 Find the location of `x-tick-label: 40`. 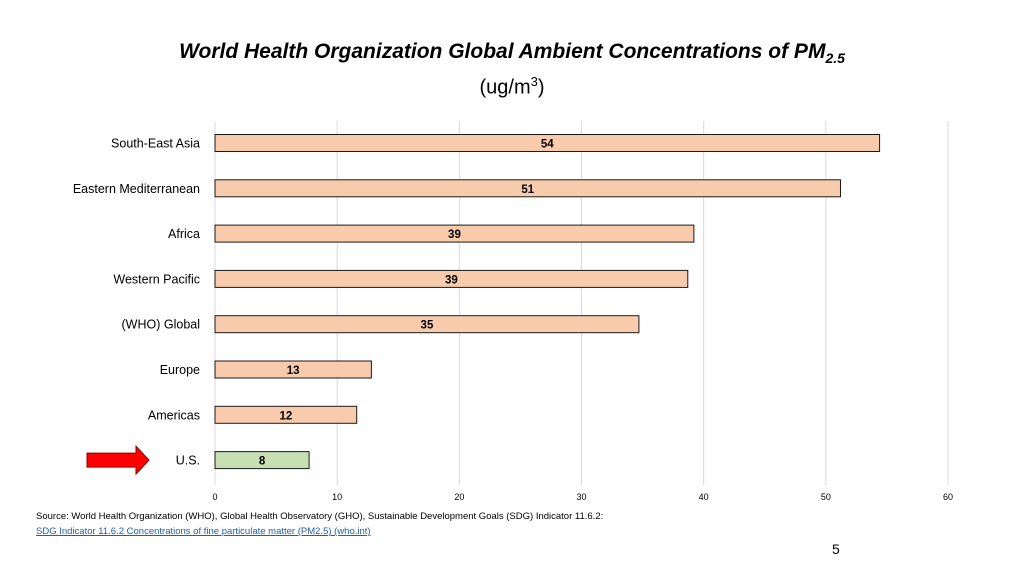

x-tick-label: 40 is located at coordinates (704, 497).